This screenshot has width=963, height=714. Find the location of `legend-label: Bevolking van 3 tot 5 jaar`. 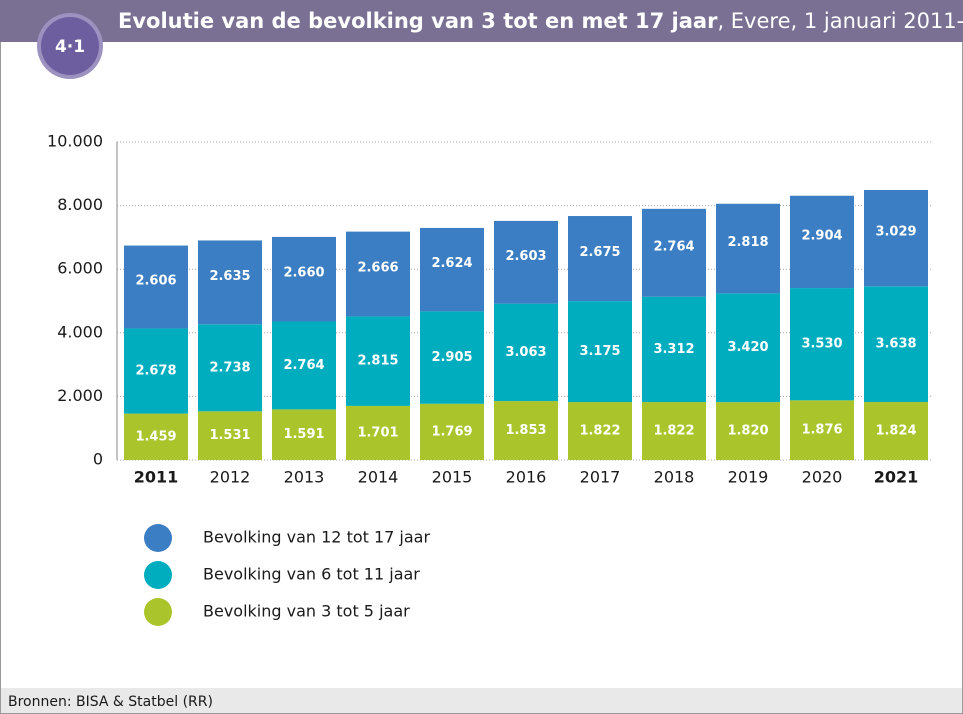

legend-label: Bevolking van 3 tot 5 jaar is located at coordinates (306, 611).